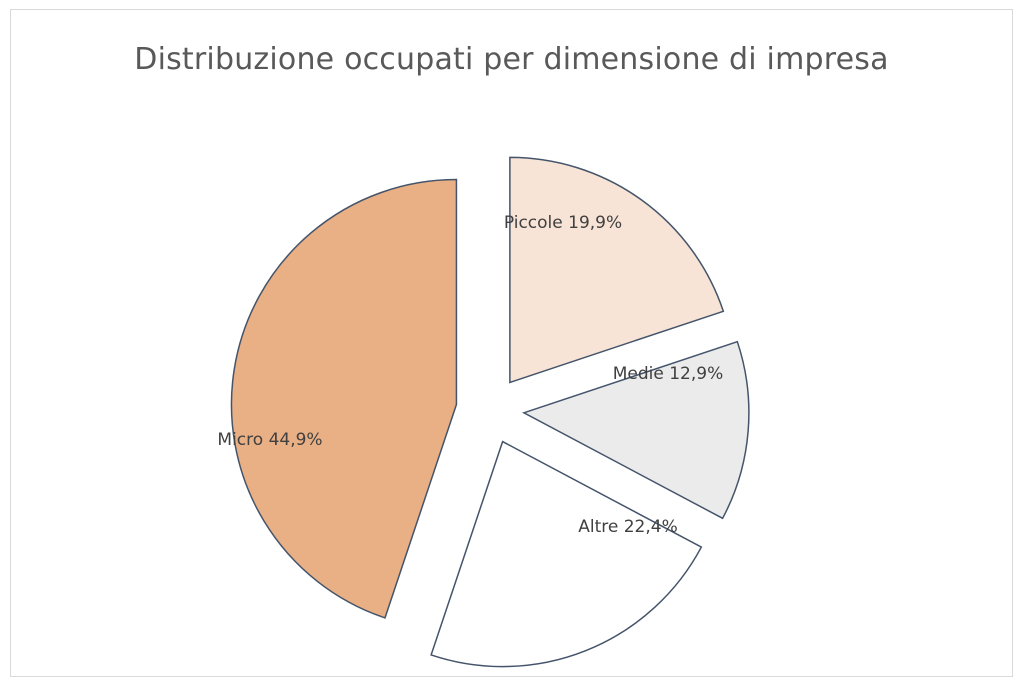  Describe the element at coordinates (668, 374) in the screenshot. I see `data-label-medie: Medie 12,9%` at that location.